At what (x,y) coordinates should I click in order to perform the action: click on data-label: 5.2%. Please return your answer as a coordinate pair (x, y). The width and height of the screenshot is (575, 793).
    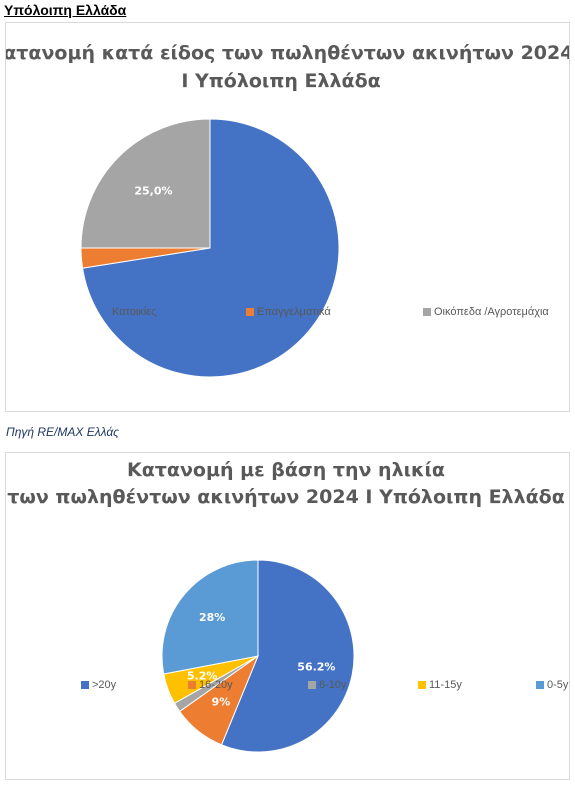
    Looking at the image, I should click on (202, 676).